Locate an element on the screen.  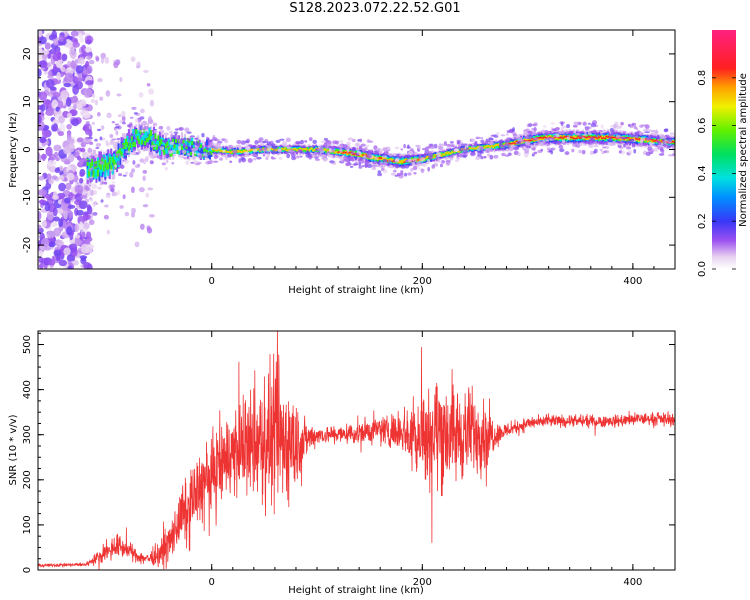
snr-y-tick-label: 500 is located at coordinates (27, 344).